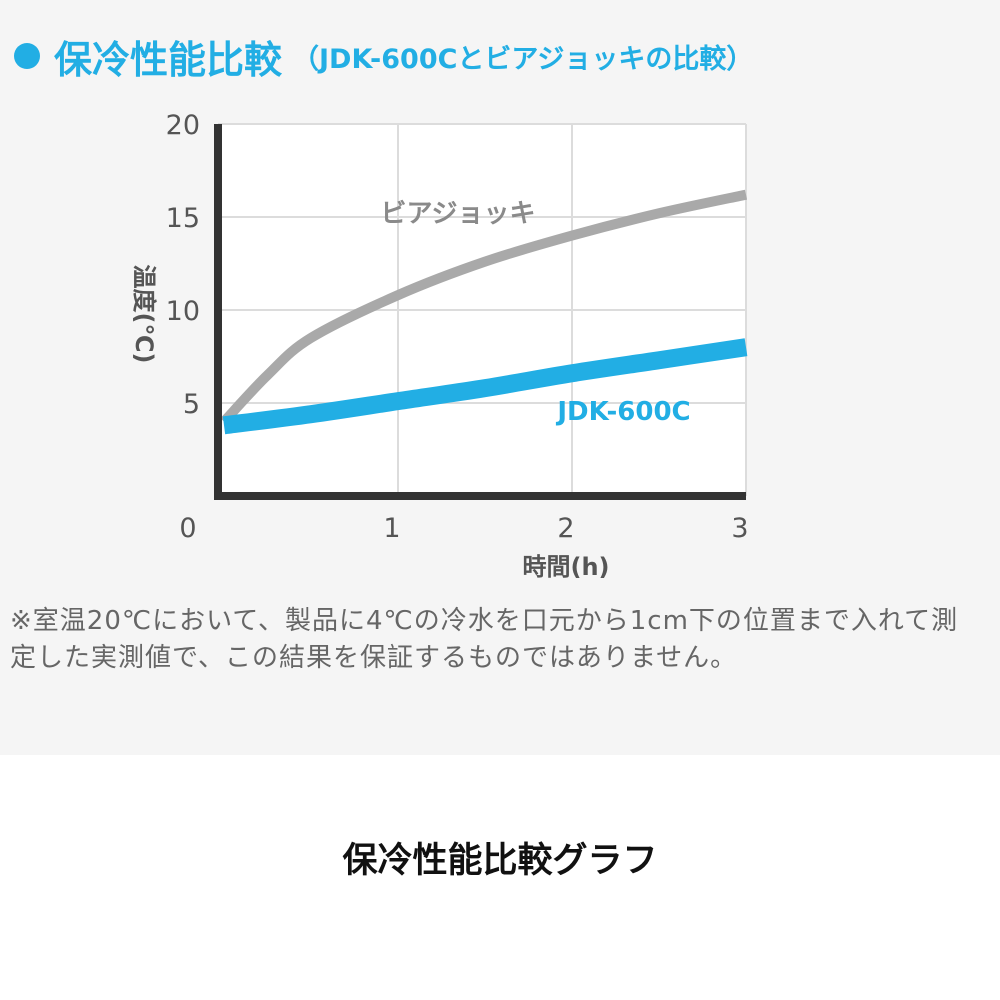 The height and width of the screenshot is (1000, 1000). Describe the element at coordinates (183, 265) in the screenshot. I see `y-tick-labels: 5 10 15 20` at that location.